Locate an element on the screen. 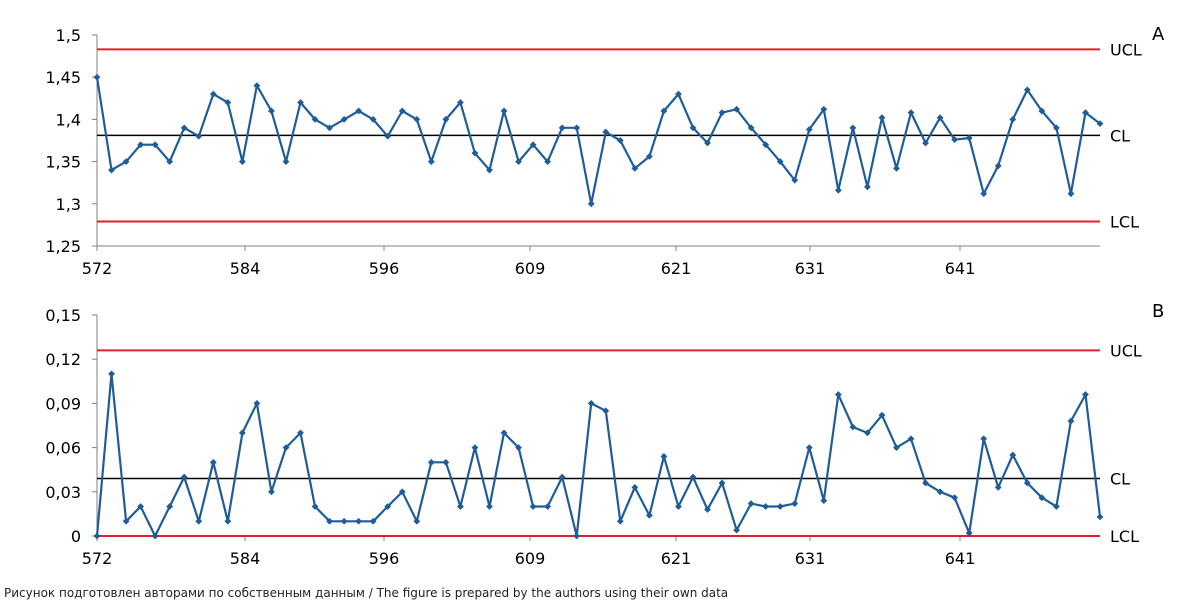 The image size is (1200, 613). x-tick-label: 621 is located at coordinates (676, 268).